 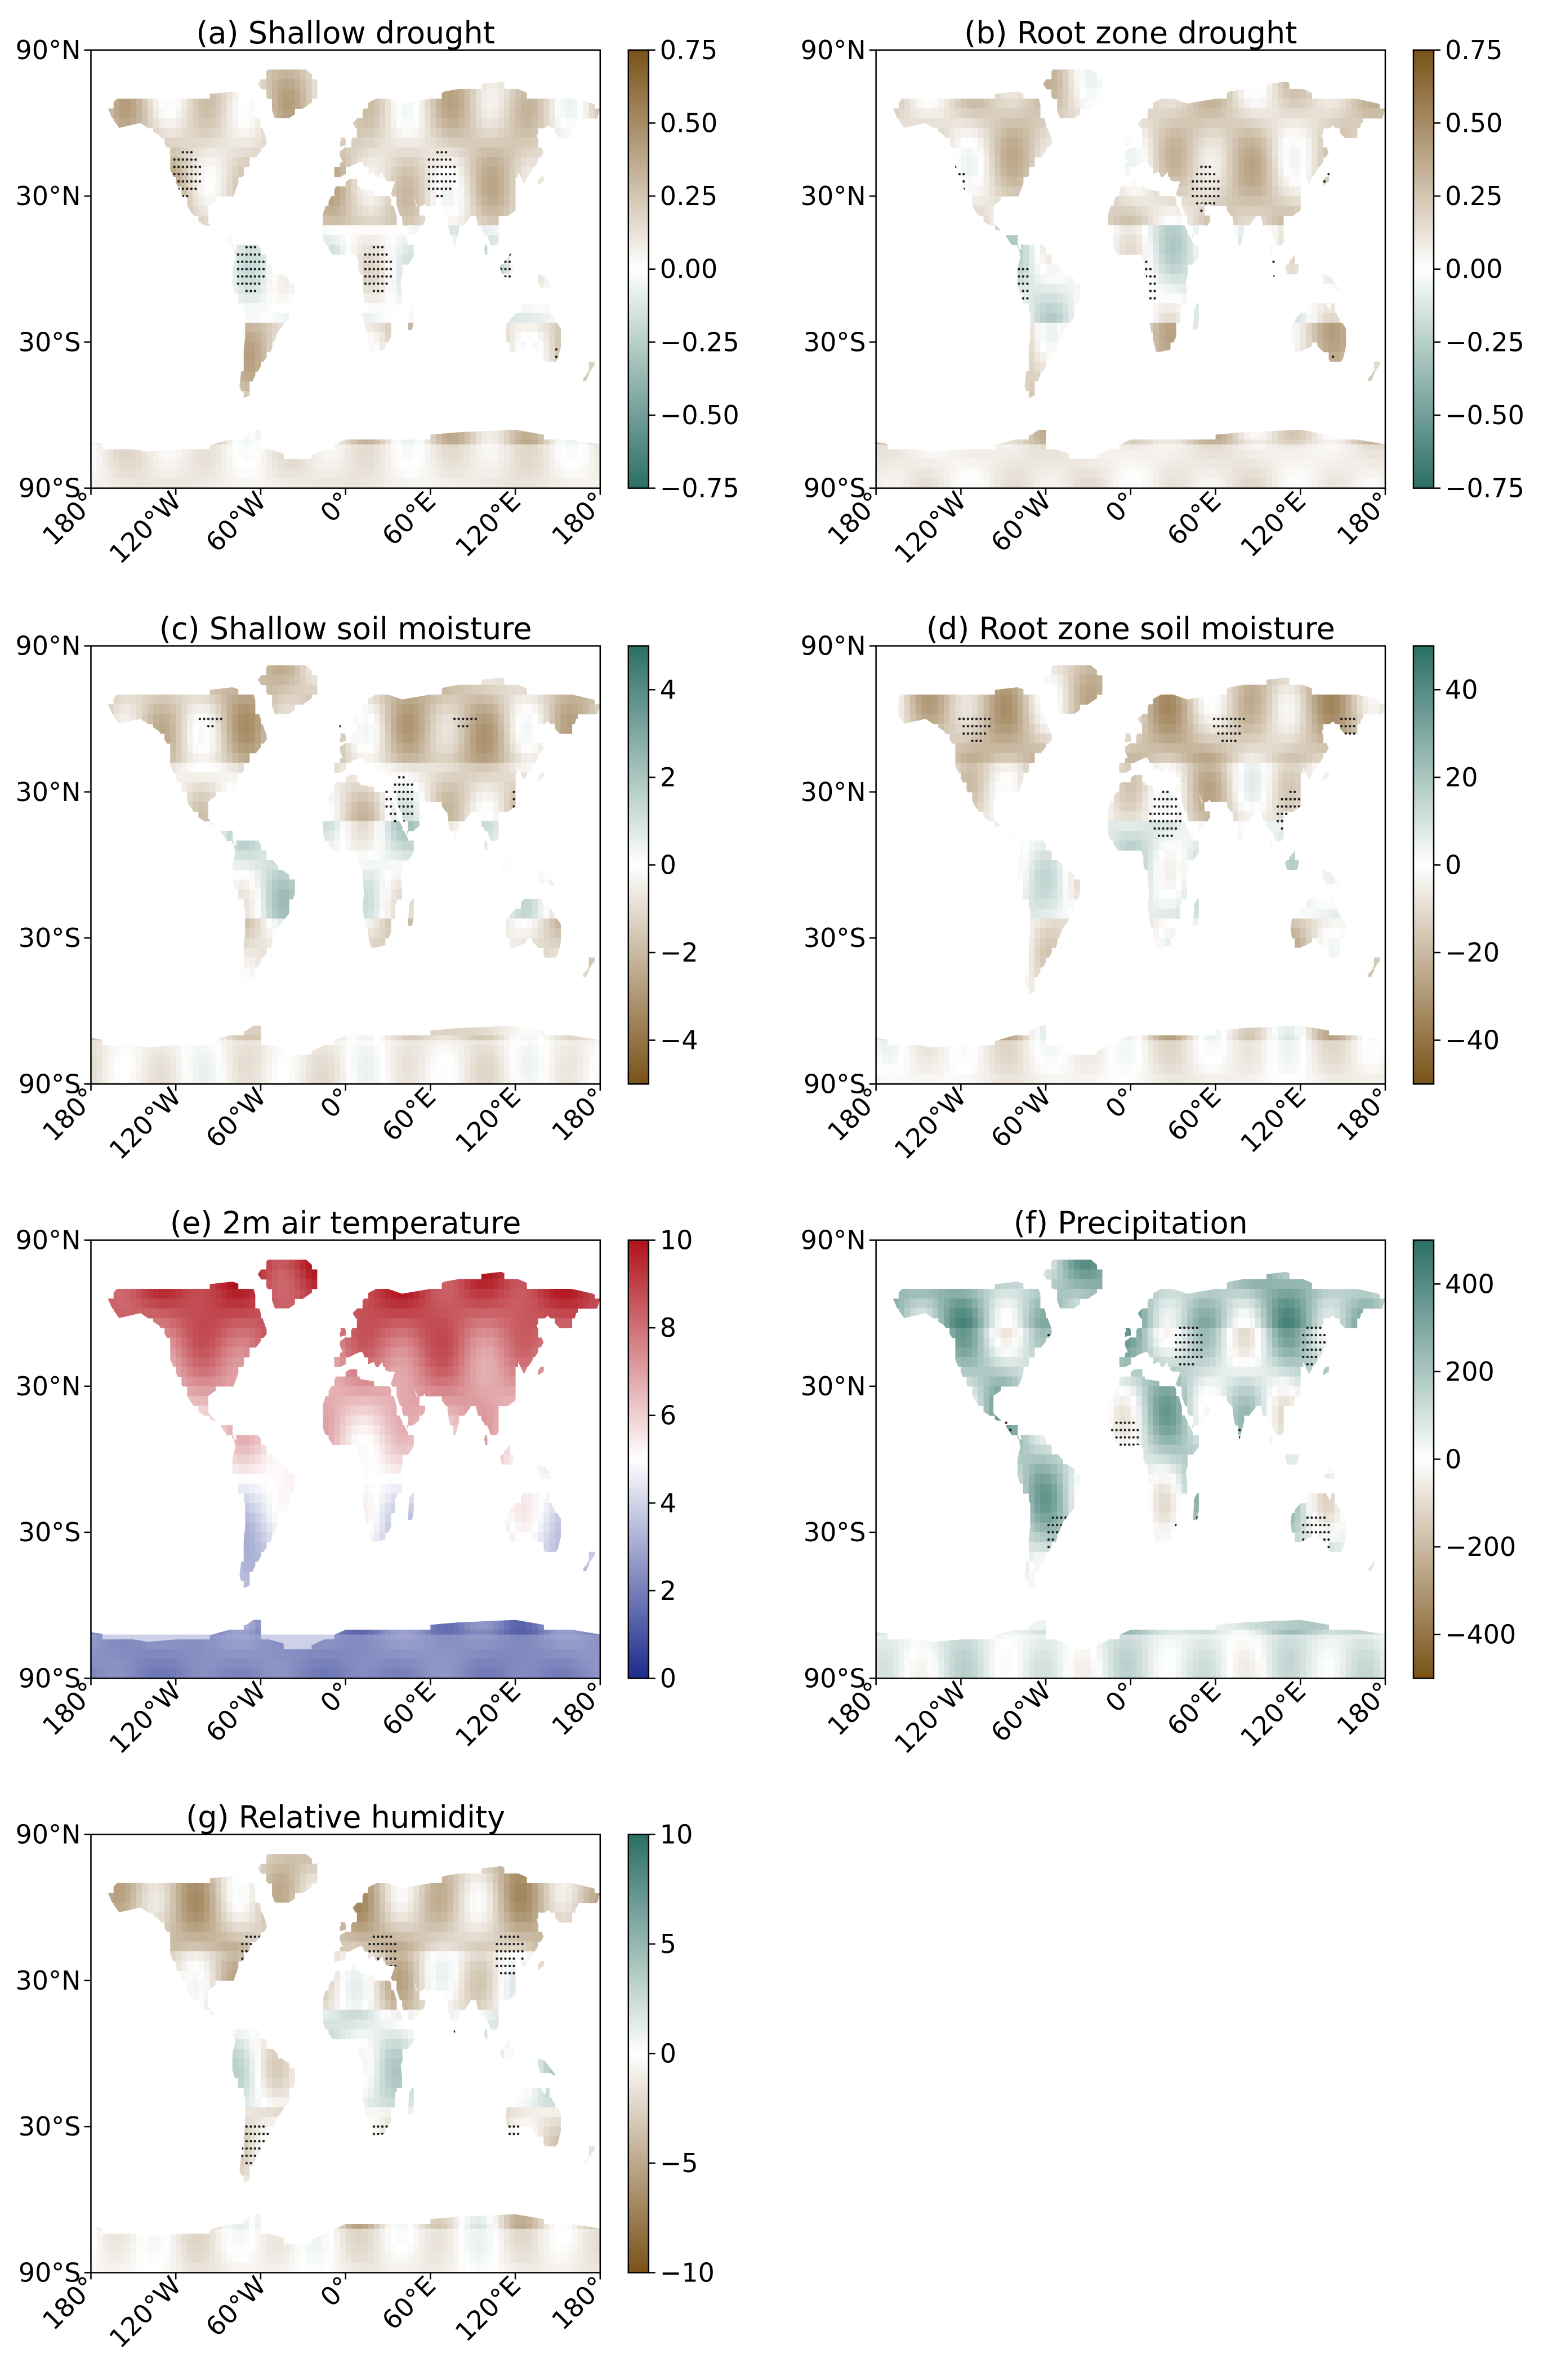 What do you see at coordinates (1130, 629) in the screenshot?
I see `panel-title: (d) Root zone soil moisture` at bounding box center [1130, 629].